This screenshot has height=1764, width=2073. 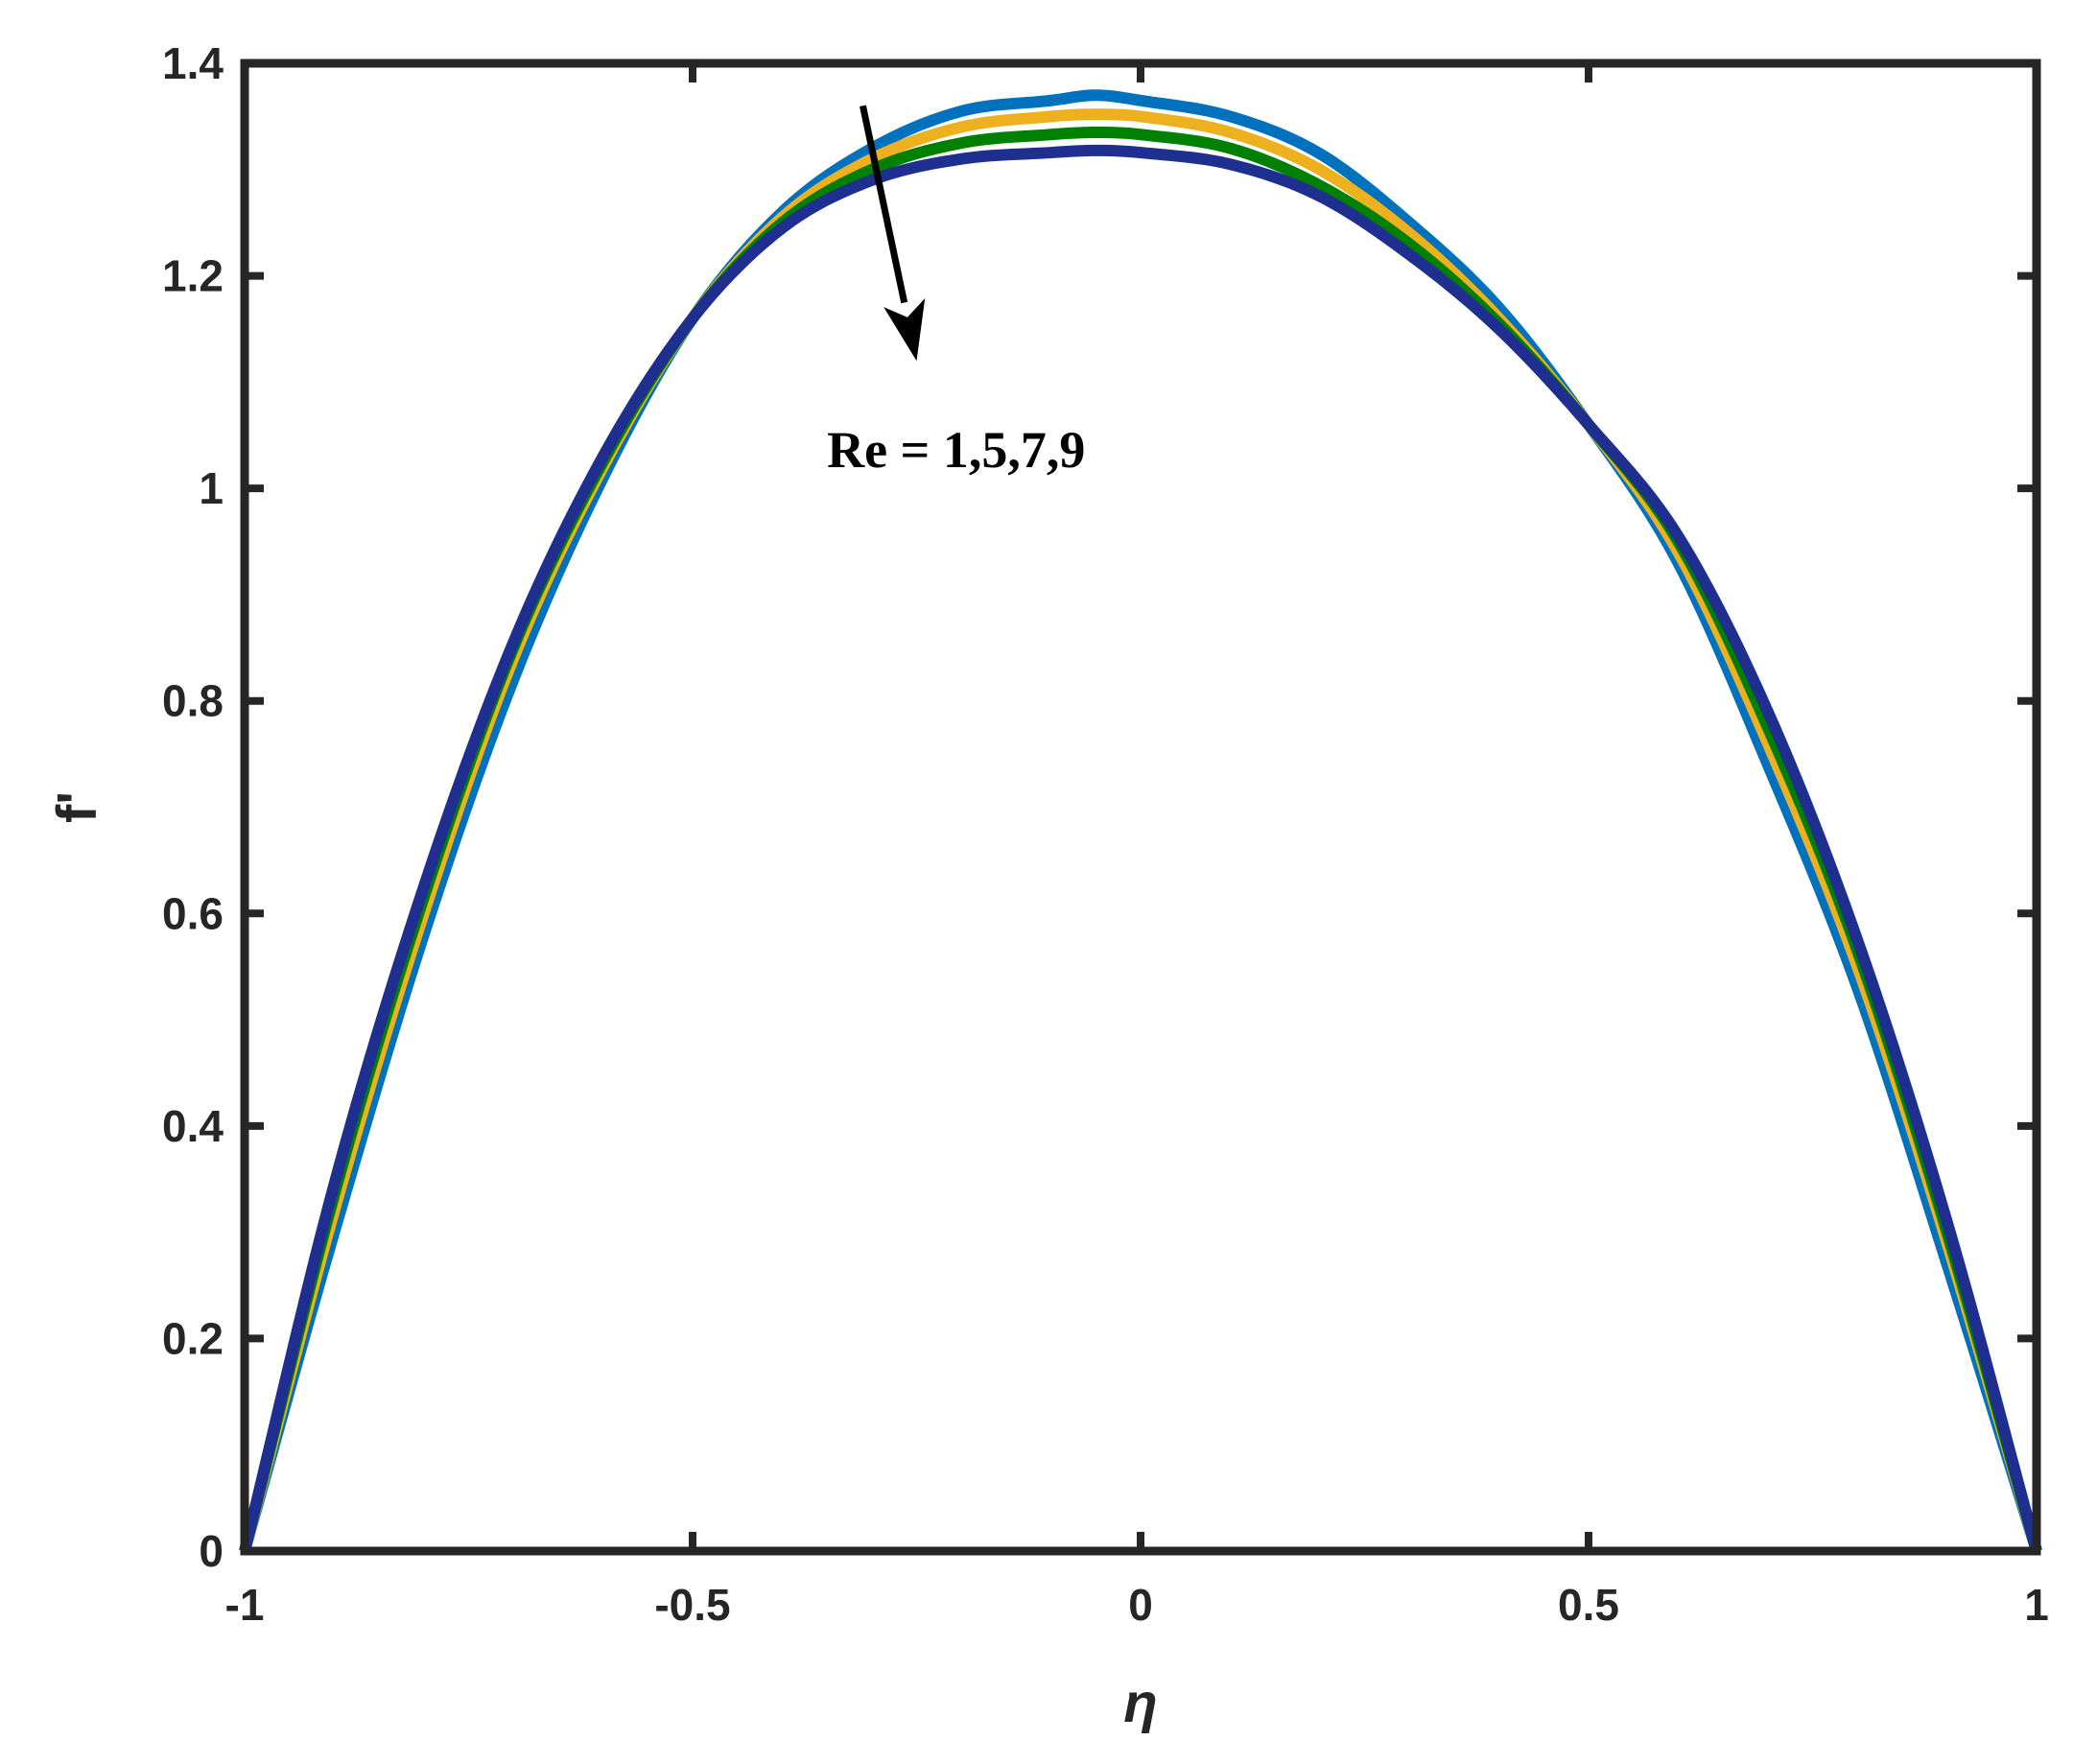 What do you see at coordinates (193, 807) in the screenshot?
I see `y-tick-labels: 0 0.2 0.4 0.6 0.8 1 1.2 1.4` at bounding box center [193, 807].